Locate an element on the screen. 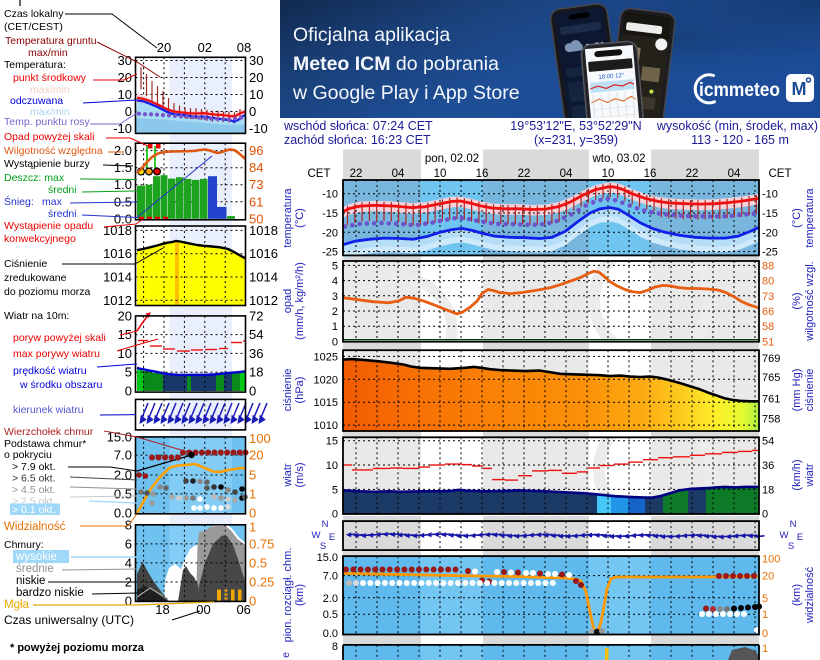  svg-text: 73 is located at coordinates (256, 184).